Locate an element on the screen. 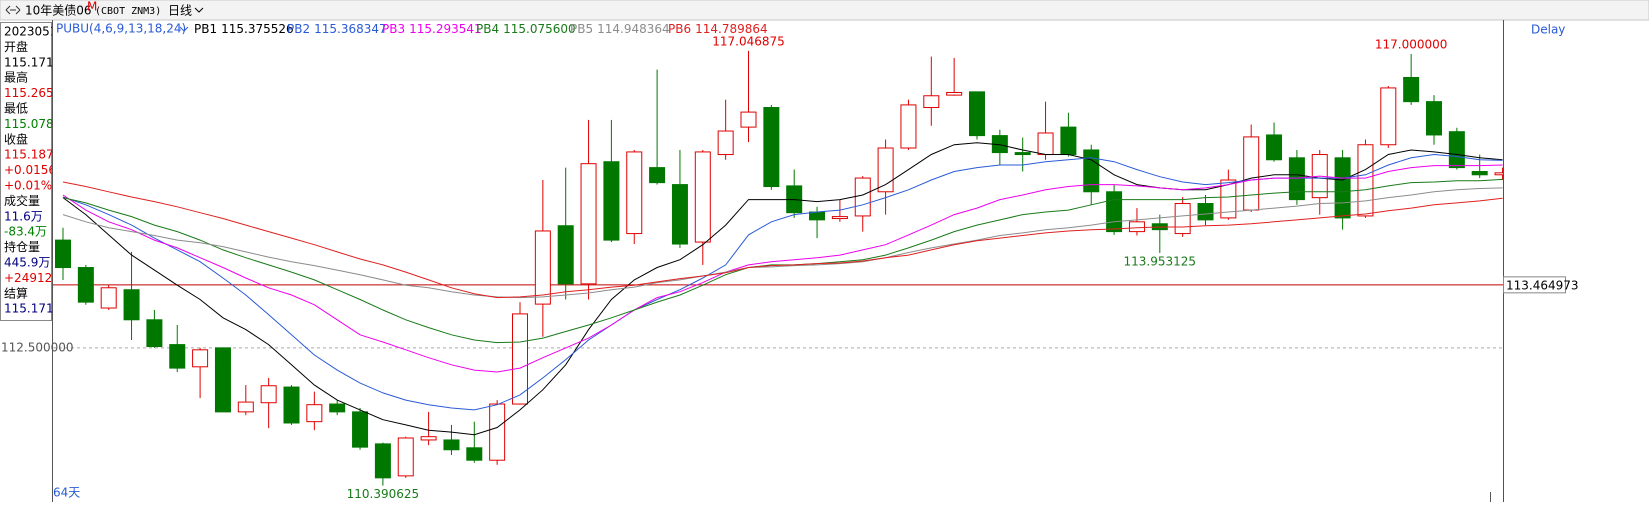 Image resolution: width=1649 pixels, height=530 pixels. legend-name: PB4 is located at coordinates (487, 29).